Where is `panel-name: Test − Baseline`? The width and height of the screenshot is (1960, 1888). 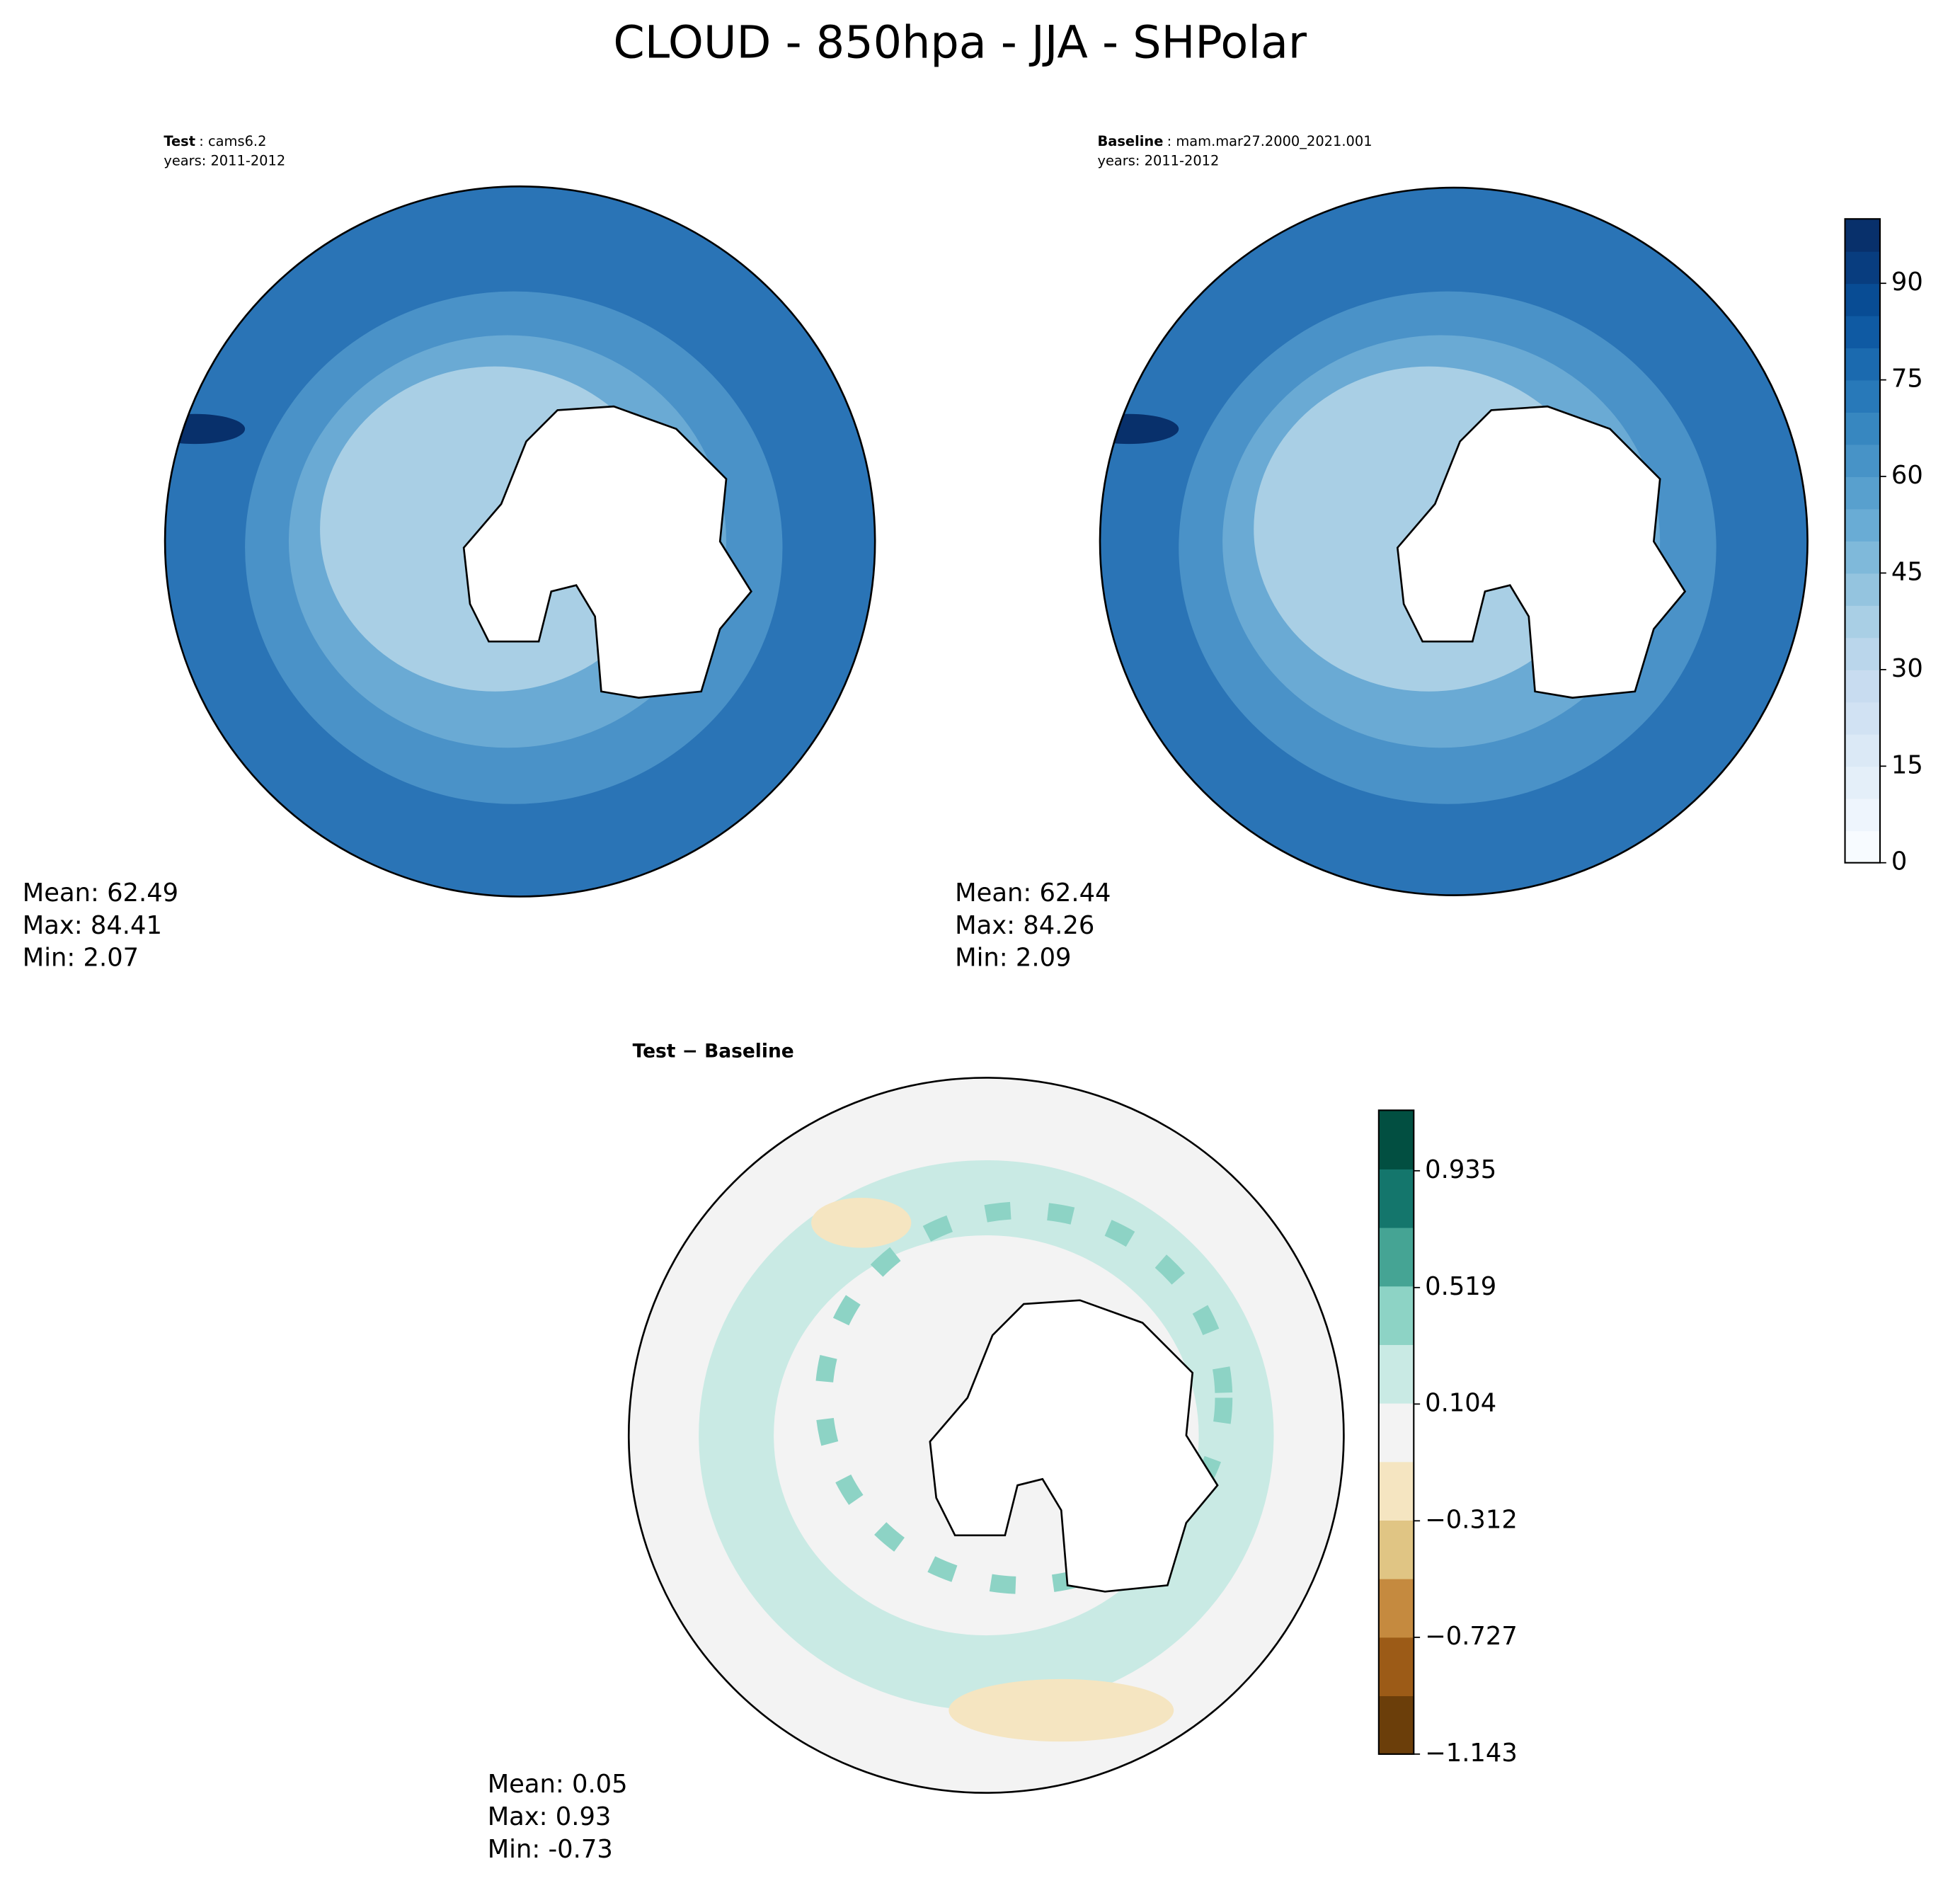
panel-name: Test − Baseline is located at coordinates (713, 1051).